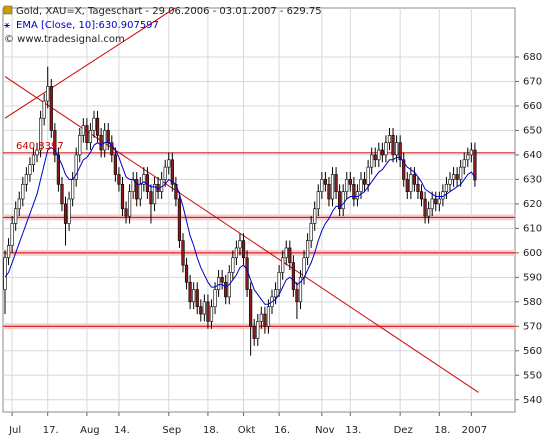 This screenshot has height=442, width=558. Describe the element at coordinates (51, 430) in the screenshot. I see `x-tick-label: 17.` at that location.